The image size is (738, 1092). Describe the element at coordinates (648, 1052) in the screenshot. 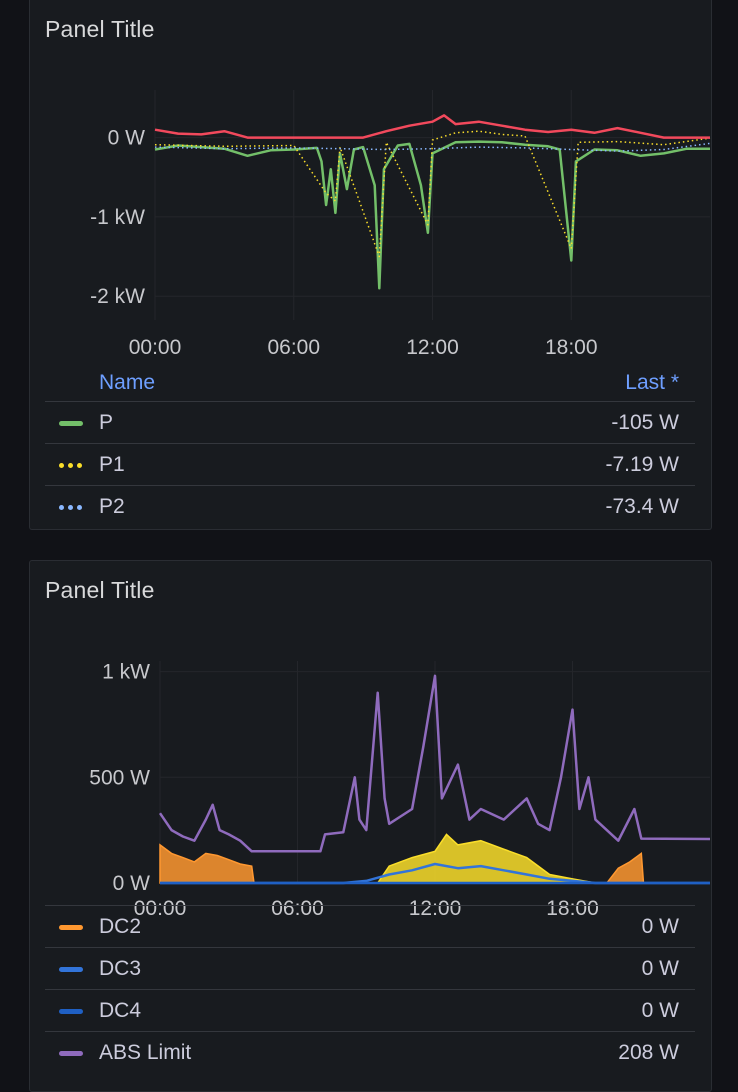

I see `legend-last-value: 208 W` at that location.